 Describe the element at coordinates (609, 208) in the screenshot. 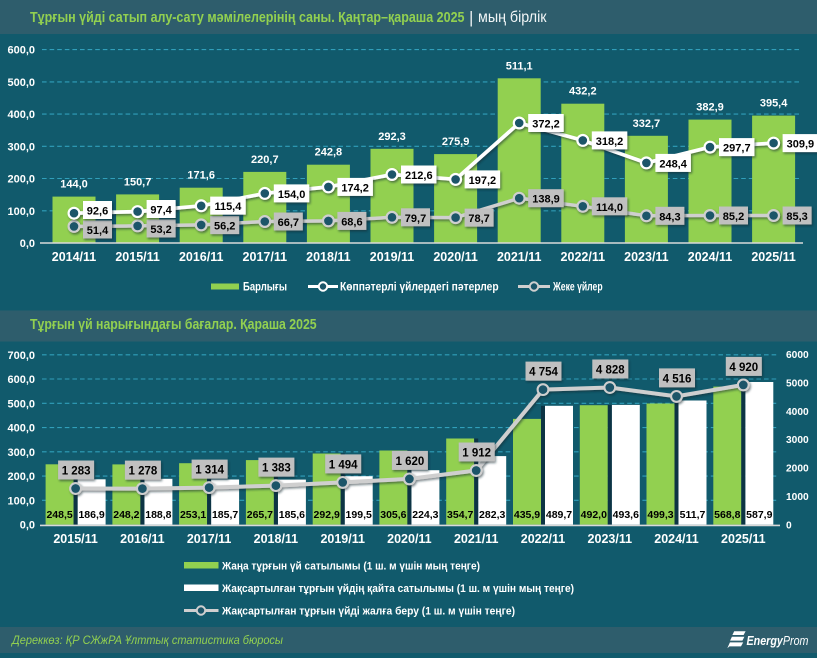

I see `svg-text: 114,0` at that location.